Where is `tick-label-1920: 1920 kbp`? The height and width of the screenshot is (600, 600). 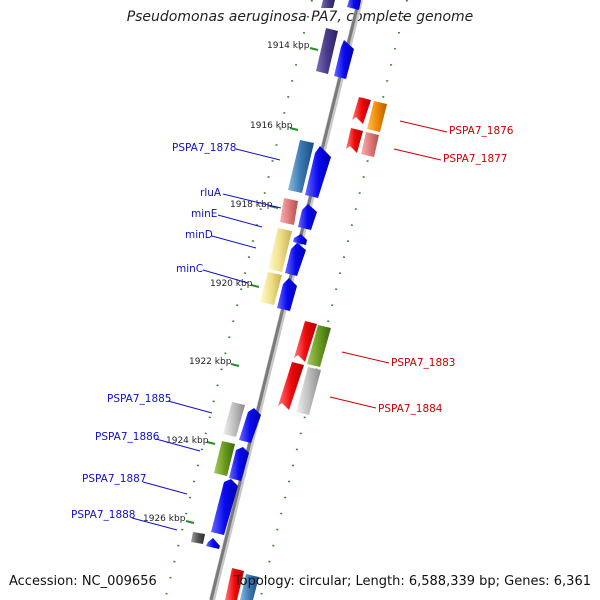 tick-label-1920: 1920 kbp is located at coordinates (231, 284).